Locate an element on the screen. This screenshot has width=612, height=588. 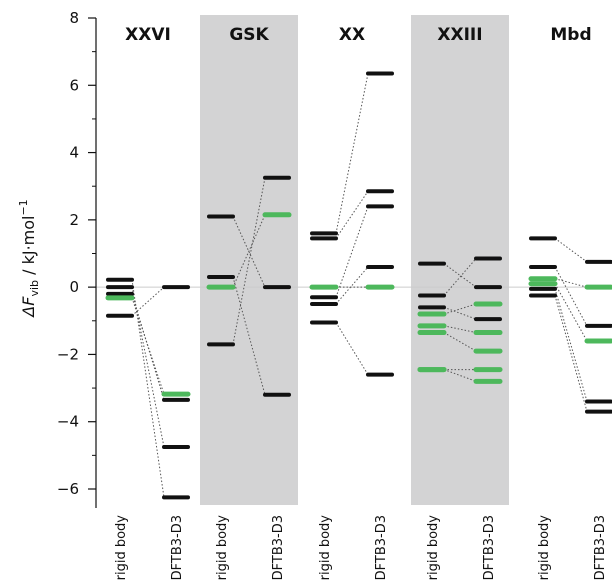
y-axis-title-subscript: vib is located at coordinates (34, 288).